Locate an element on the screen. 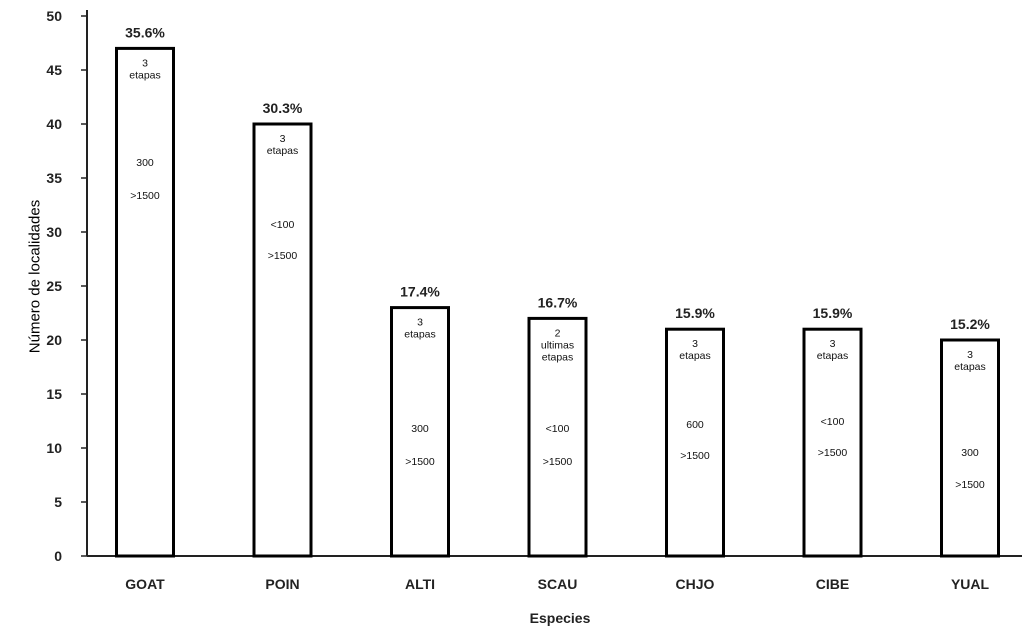 Image resolution: width=1029 pixels, height=630 pixels. percent-label: 30.3% is located at coordinates (283, 108).